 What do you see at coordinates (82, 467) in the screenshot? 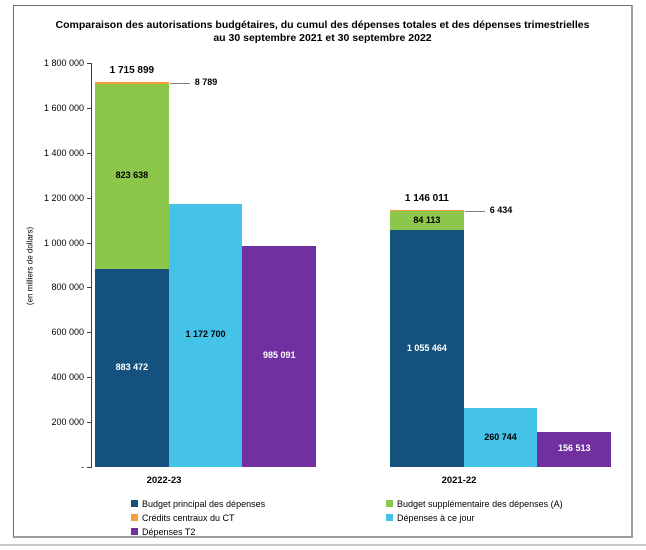
I see `y-tick-label: -` at bounding box center [82, 467].